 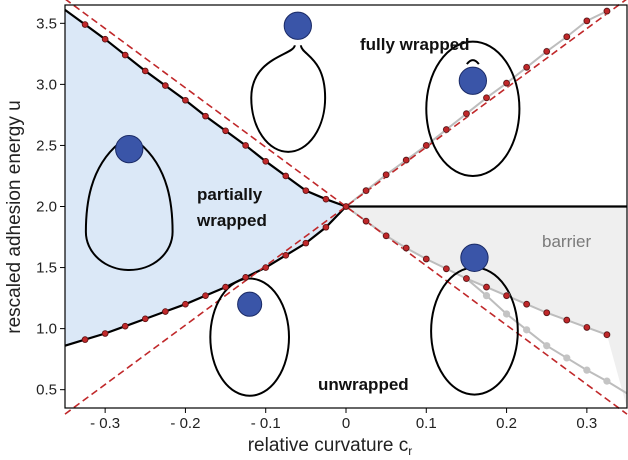 I want to click on region-label-partially-line2: wrapped, so click(x=231, y=220).